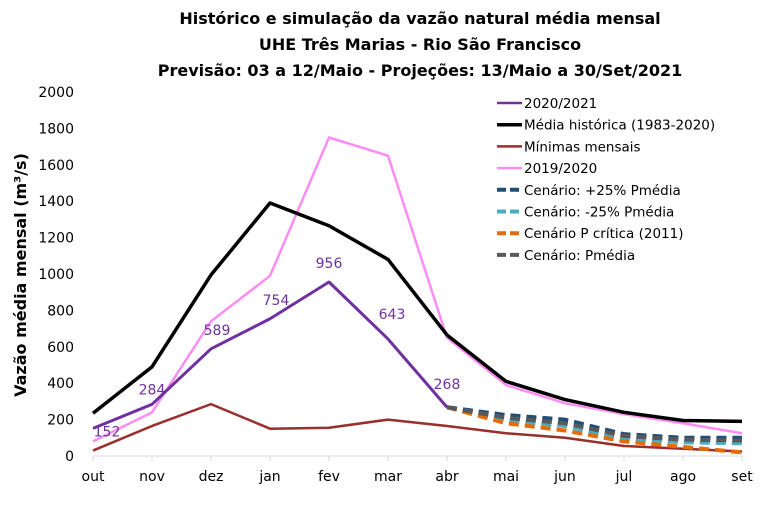 The width and height of the screenshot is (768, 505). What do you see at coordinates (388, 477) in the screenshot?
I see `x-tick-label: mar` at bounding box center [388, 477].